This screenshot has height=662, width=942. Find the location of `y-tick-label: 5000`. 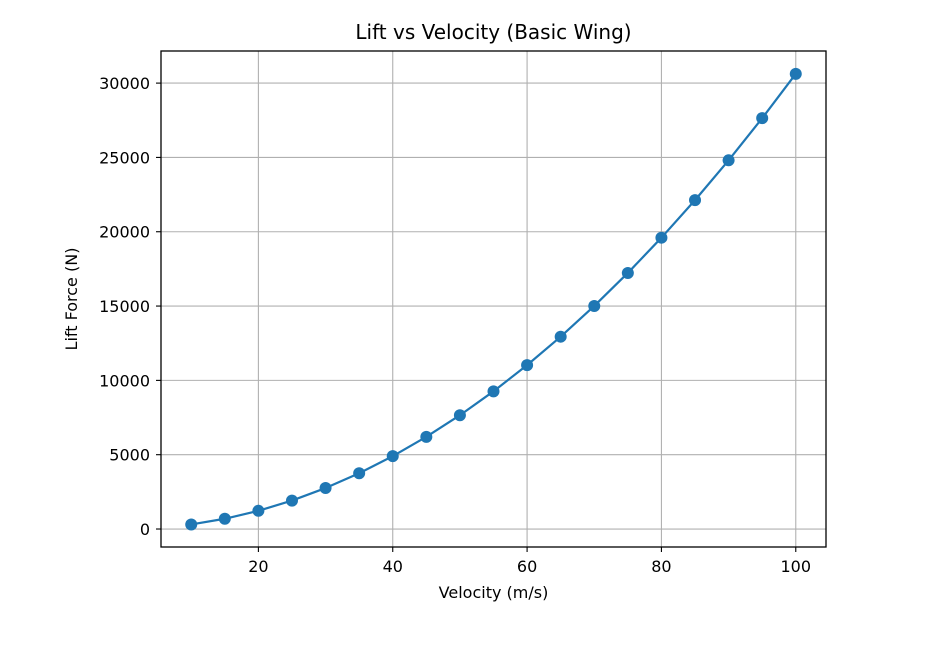

y-tick-label: 5000 is located at coordinates (129, 455).